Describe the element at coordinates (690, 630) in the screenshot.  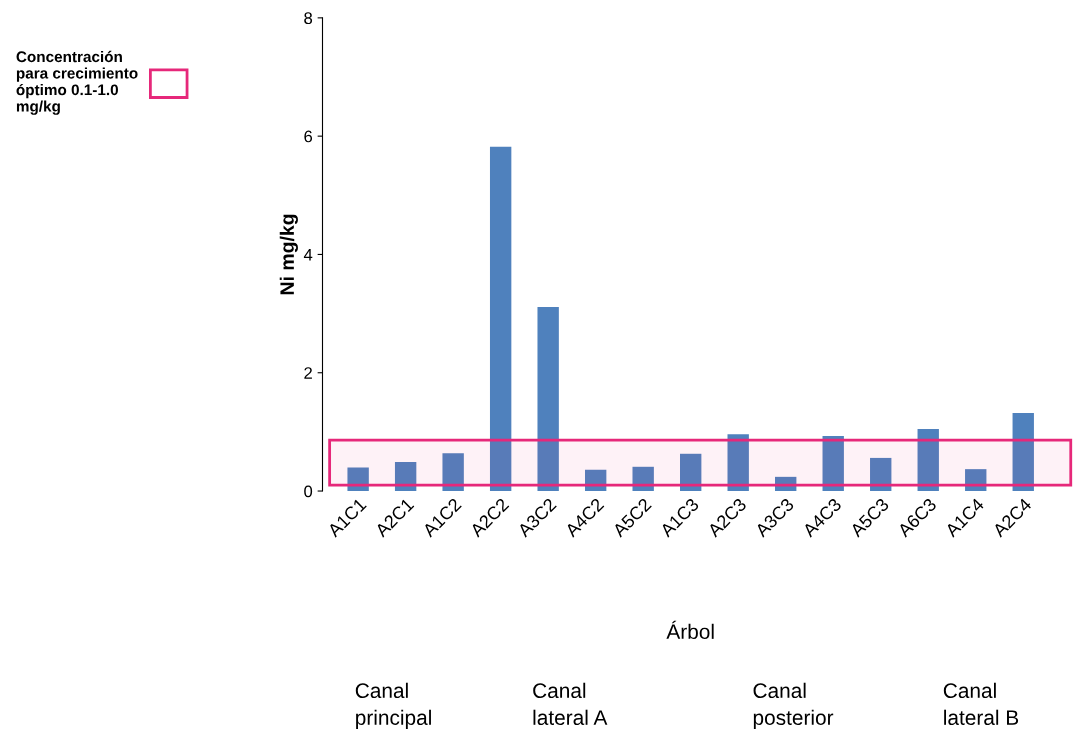
I see `x-axis-title: Árbol` at that location.